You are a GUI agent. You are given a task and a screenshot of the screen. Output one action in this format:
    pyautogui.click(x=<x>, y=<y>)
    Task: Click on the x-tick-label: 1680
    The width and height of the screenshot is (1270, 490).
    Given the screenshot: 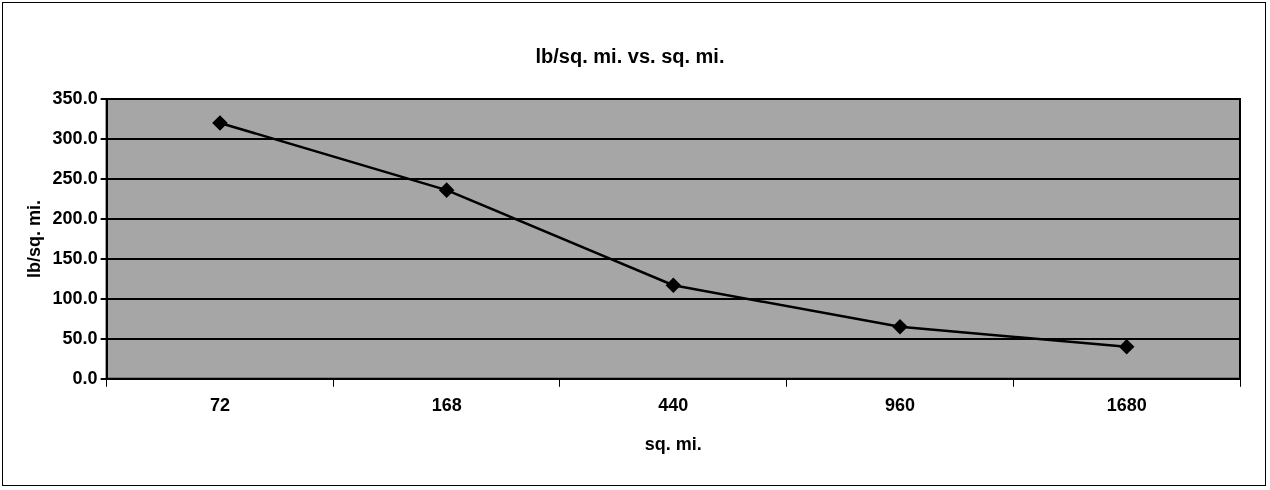 What is the action you would take?
    pyautogui.click(x=1126, y=404)
    